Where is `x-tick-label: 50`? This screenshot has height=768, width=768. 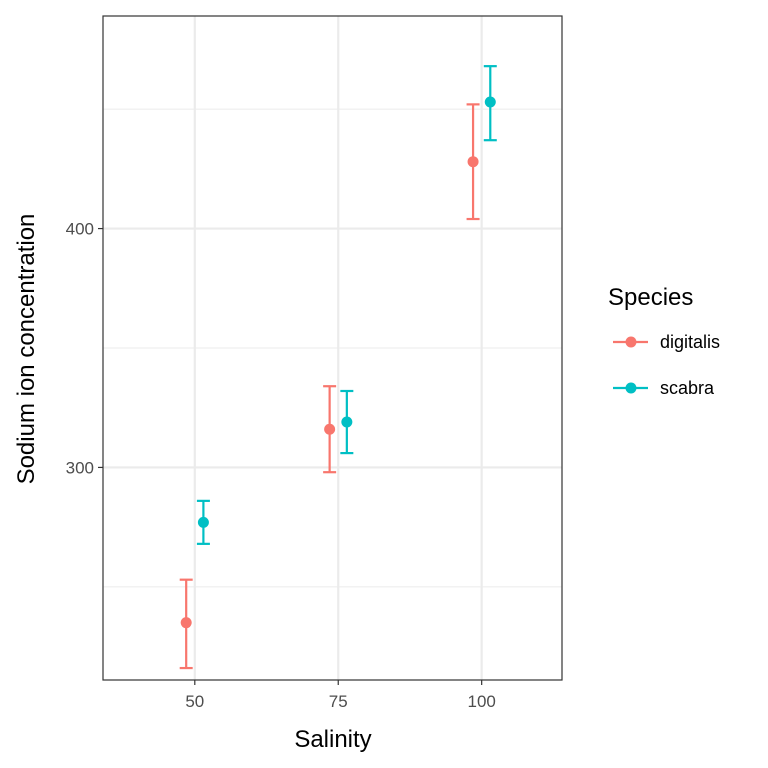 x-tick-label: 50 is located at coordinates (194, 701).